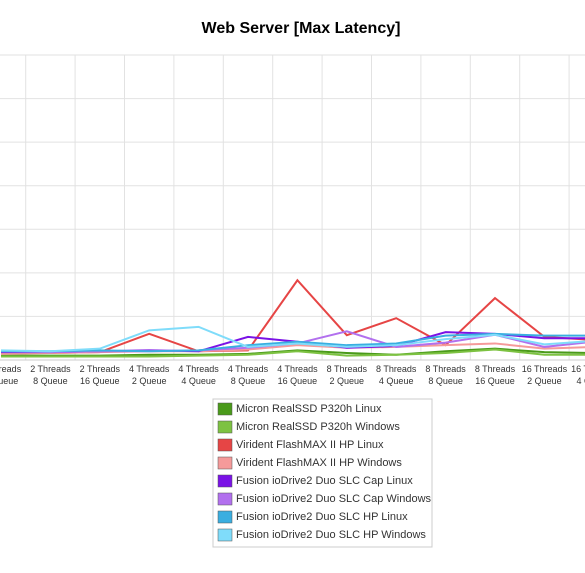  I want to click on x-tick-label: 4 Threads 8 Queue, so click(248, 375).